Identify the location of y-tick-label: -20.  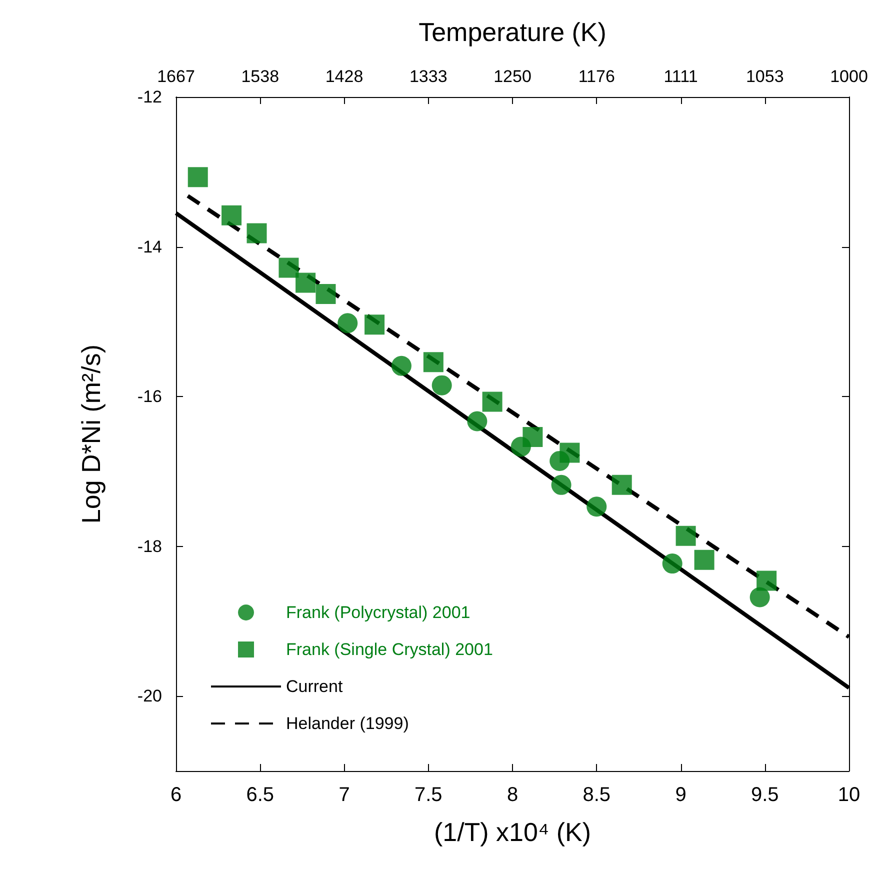
(149, 696).